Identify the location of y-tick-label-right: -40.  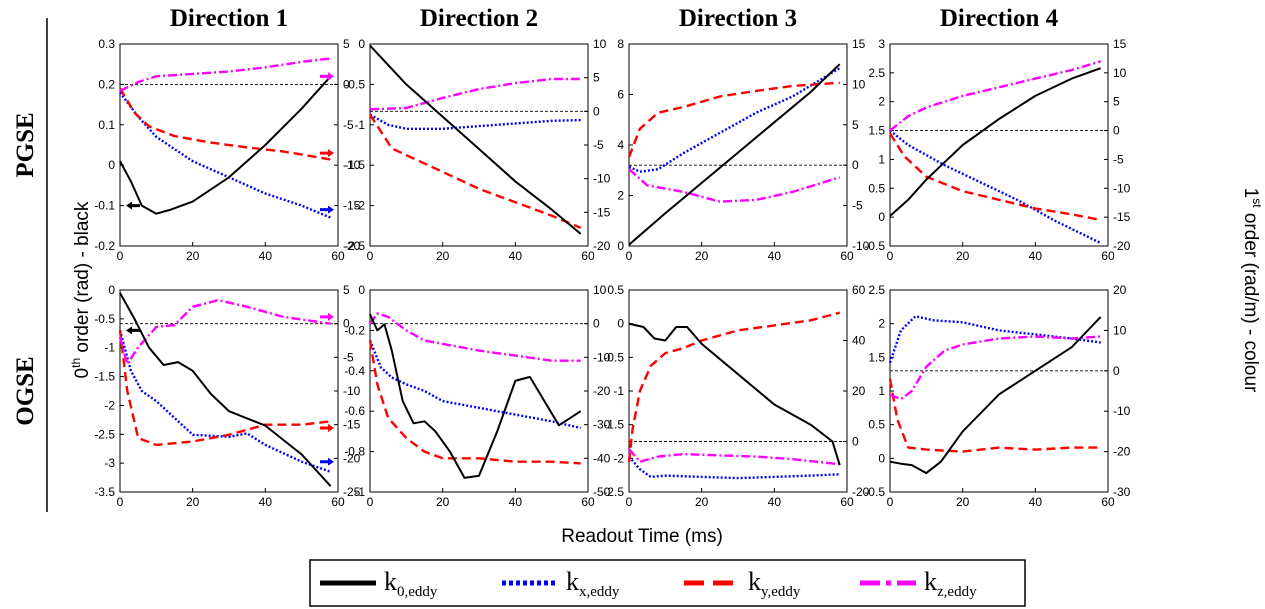
(602, 458).